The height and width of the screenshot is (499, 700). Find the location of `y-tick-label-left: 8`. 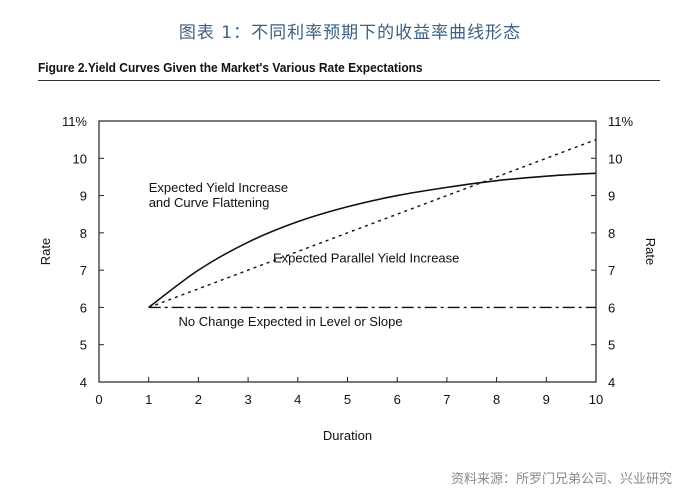

y-tick-label-left: 8 is located at coordinates (83, 233).